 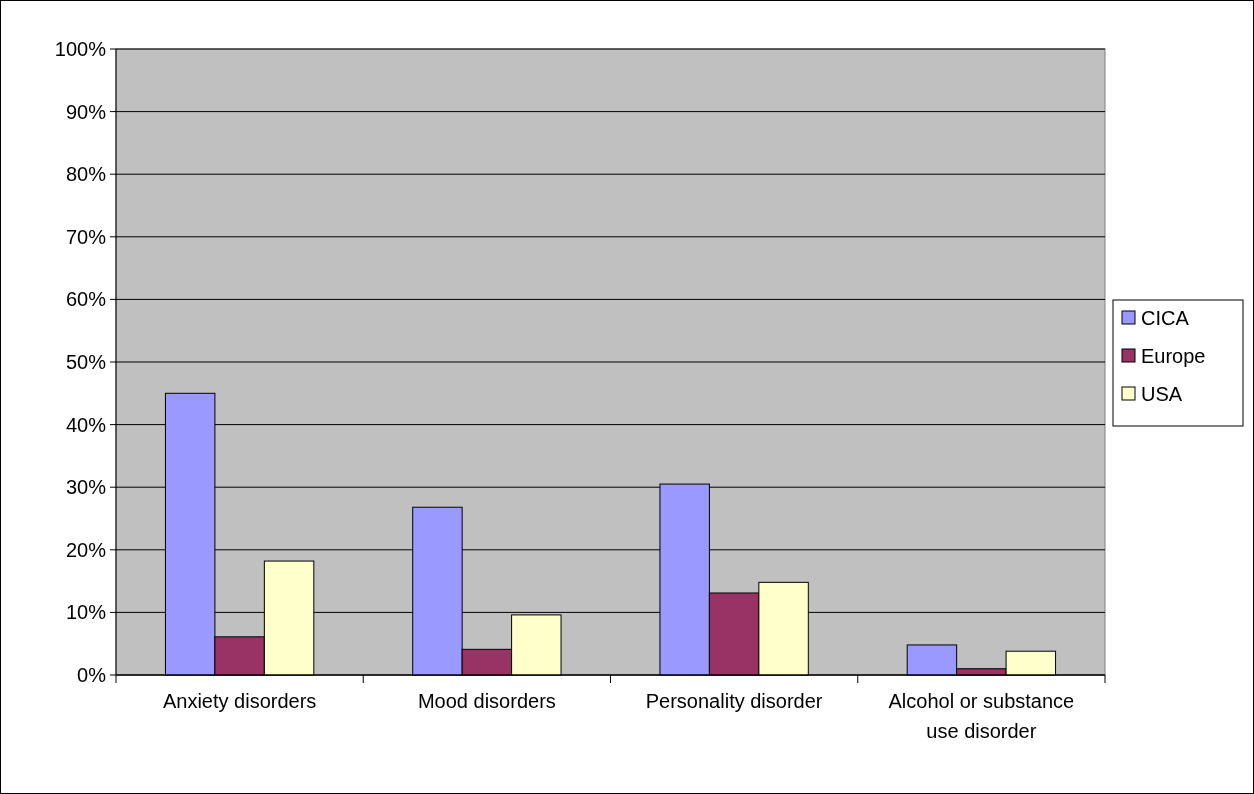 What do you see at coordinates (981, 716) in the screenshot?
I see `x-tick-label: Alcohol or substance use disorder` at bounding box center [981, 716].